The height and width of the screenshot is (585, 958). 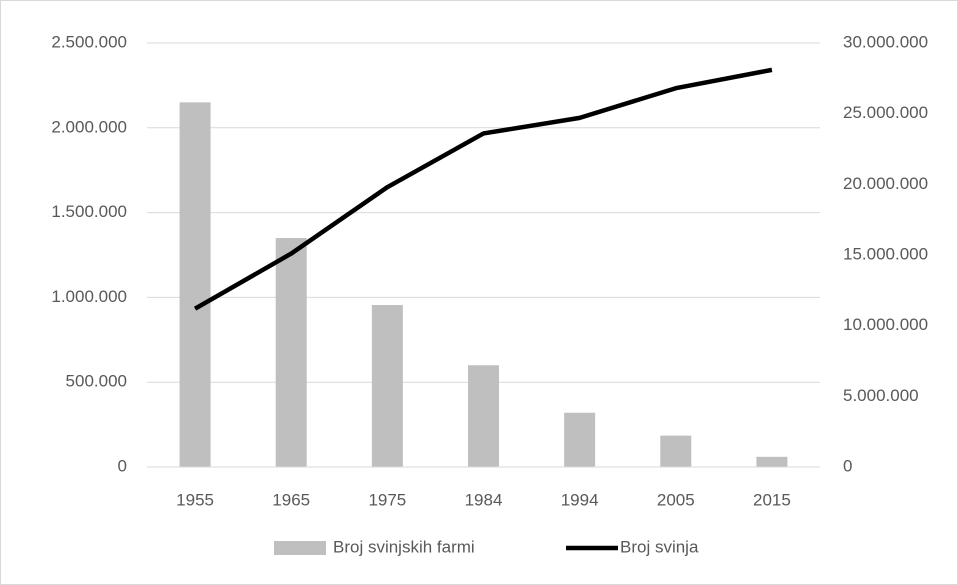 What do you see at coordinates (195, 499) in the screenshot?
I see `x-tick-label: 1955` at bounding box center [195, 499].